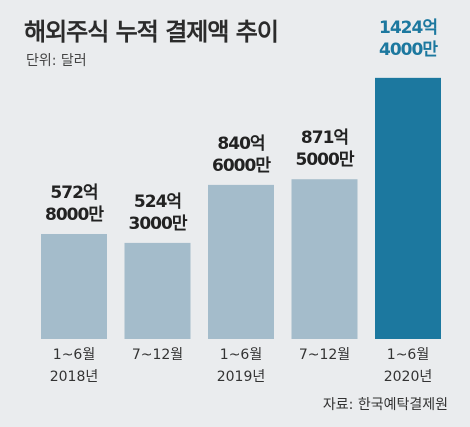 This screenshot has height=427, width=470. I want to click on x-tick-period-0: 1~6월, so click(74, 355).